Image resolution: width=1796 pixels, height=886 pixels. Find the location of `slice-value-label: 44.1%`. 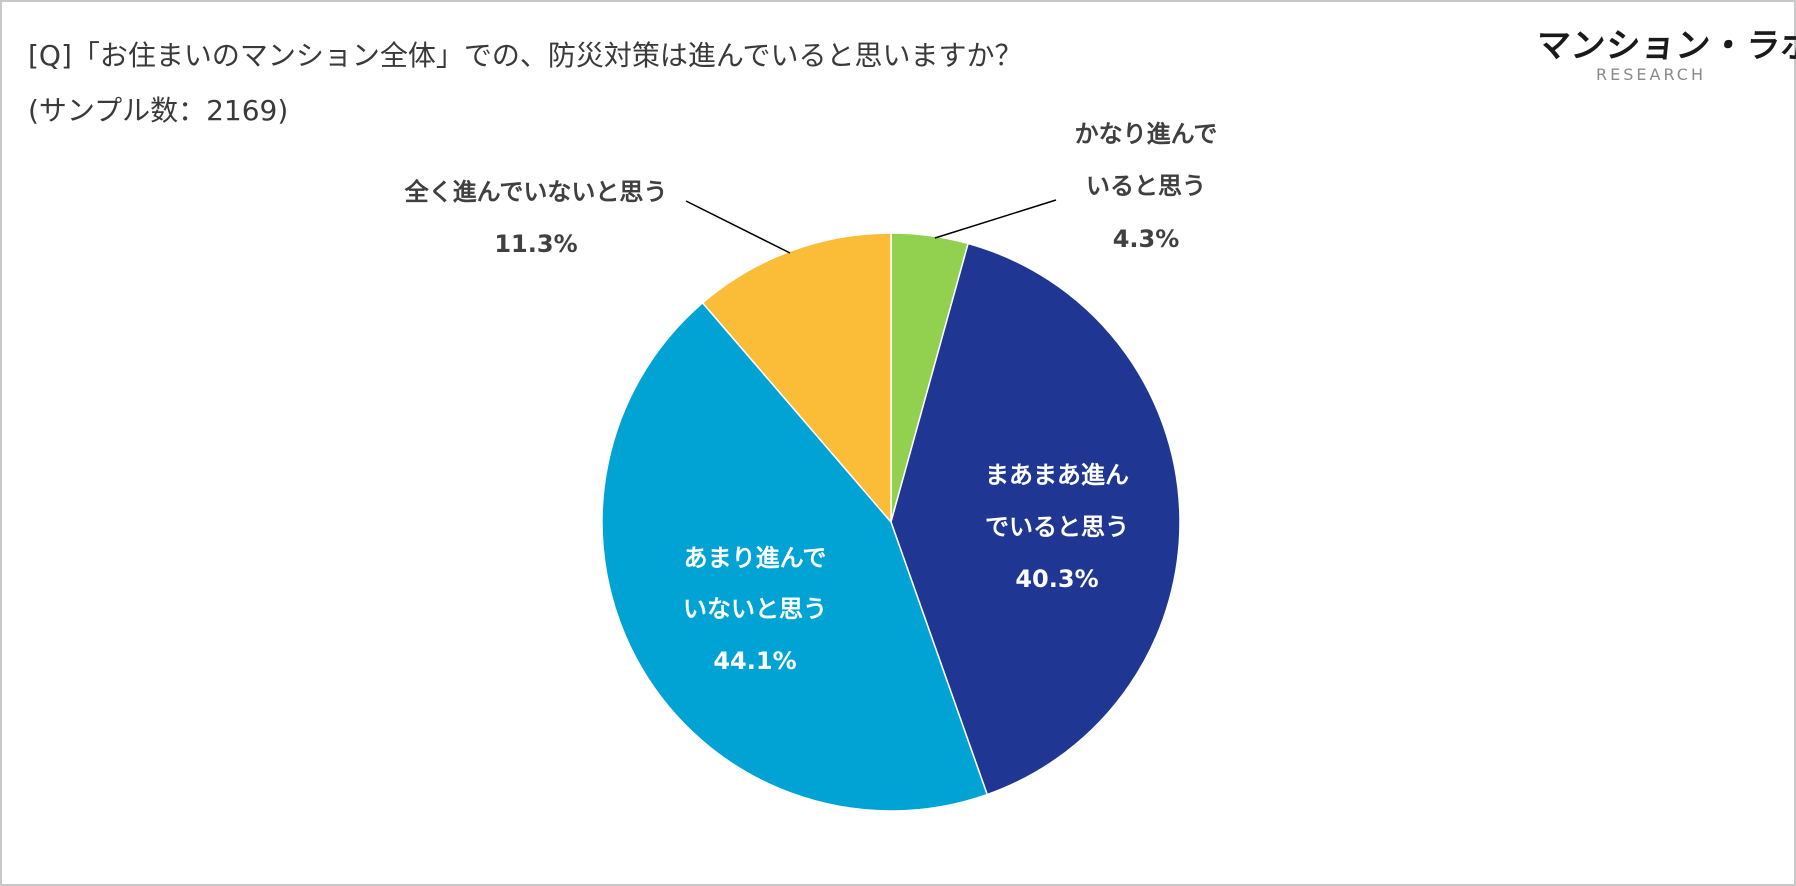

slice-value-label: 44.1% is located at coordinates (754, 661).